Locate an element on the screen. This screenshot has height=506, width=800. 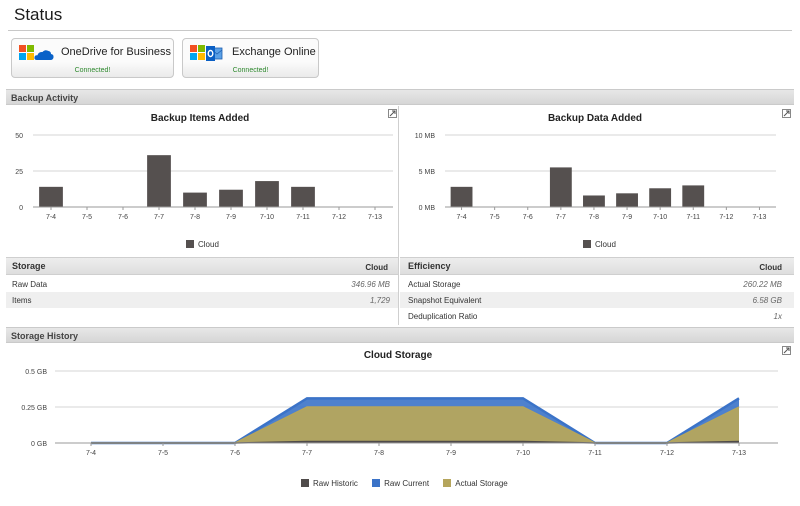
service-card-onedrive: OneDrive for Business Connected! is located at coordinates (92, 58).